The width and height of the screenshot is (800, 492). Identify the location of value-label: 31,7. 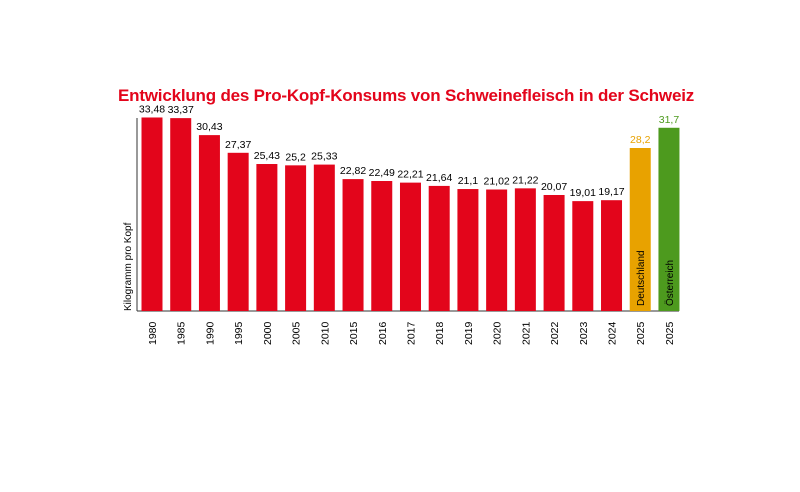
(669, 120).